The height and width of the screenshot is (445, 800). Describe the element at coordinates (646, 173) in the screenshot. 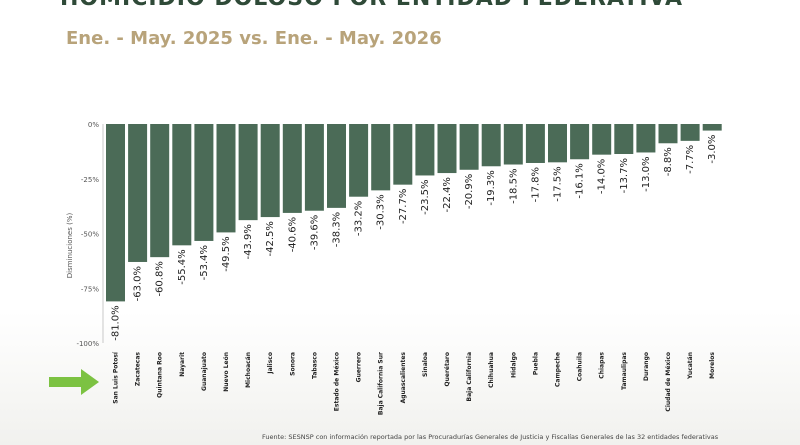

I see `value-label: -13.0%` at that location.